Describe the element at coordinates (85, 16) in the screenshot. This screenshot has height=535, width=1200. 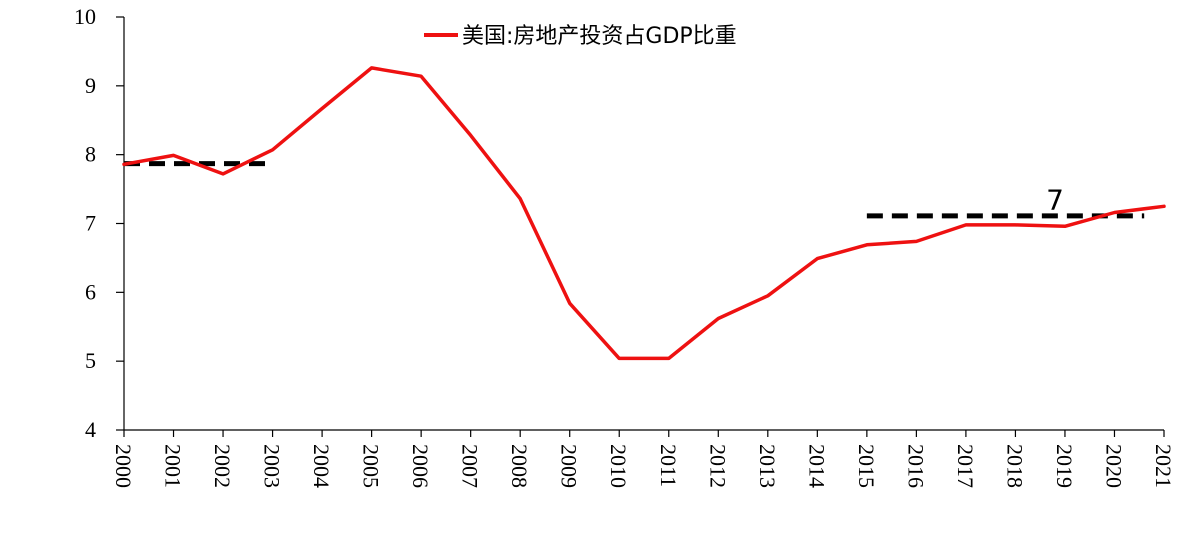
I see `y-tick-label: 10` at that location.